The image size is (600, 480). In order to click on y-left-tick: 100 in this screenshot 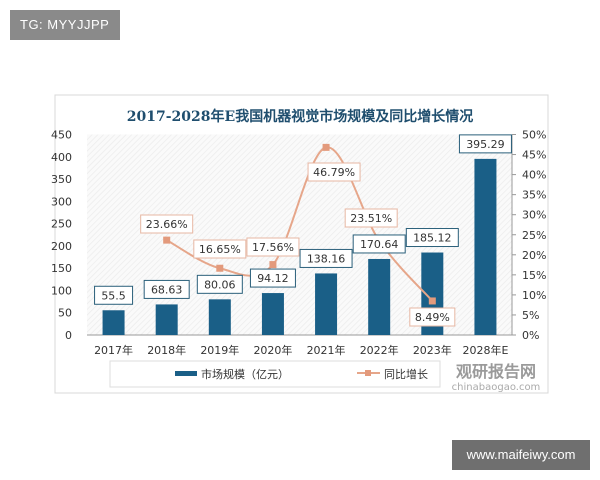, I will do `click(61, 290)`.